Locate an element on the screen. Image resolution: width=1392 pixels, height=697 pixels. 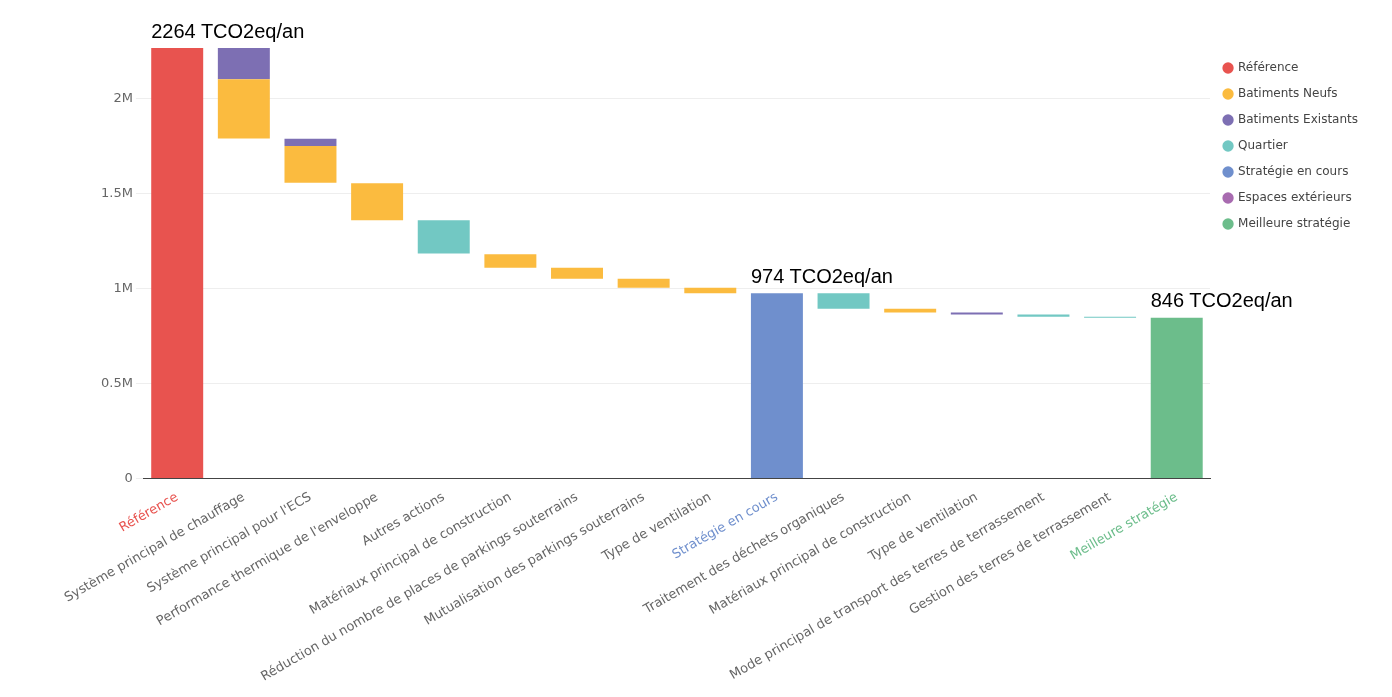
legend-label: Quartier is located at coordinates (1263, 145).